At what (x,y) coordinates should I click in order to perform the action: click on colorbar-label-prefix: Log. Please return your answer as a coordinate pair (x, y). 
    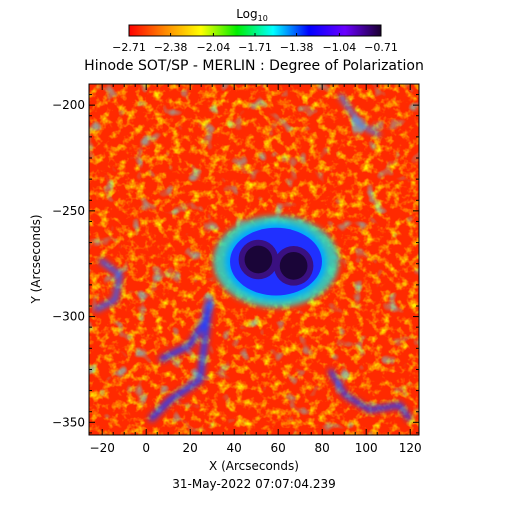
    Looking at the image, I should click on (246, 14).